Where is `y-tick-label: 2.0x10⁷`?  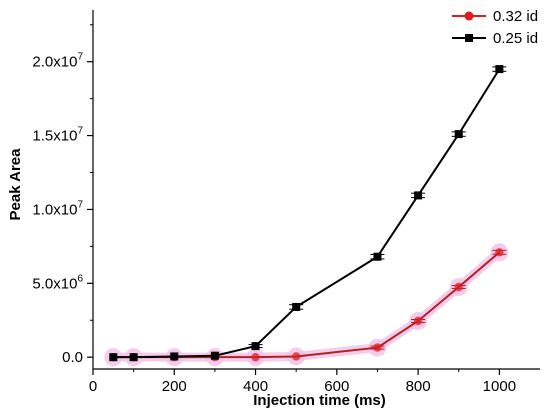
y-tick-label: 2.0x10⁷ is located at coordinates (57, 61).